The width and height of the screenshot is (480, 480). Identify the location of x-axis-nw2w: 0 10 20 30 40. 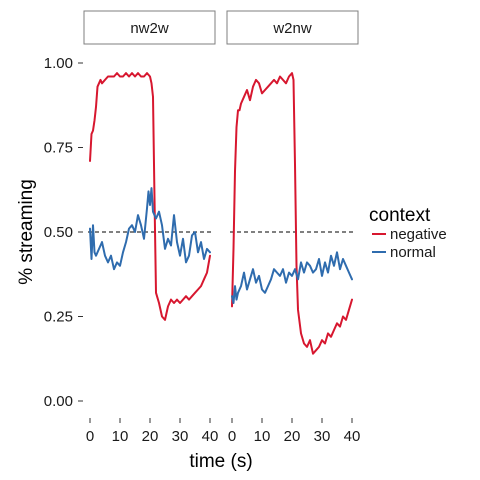
(152, 431).